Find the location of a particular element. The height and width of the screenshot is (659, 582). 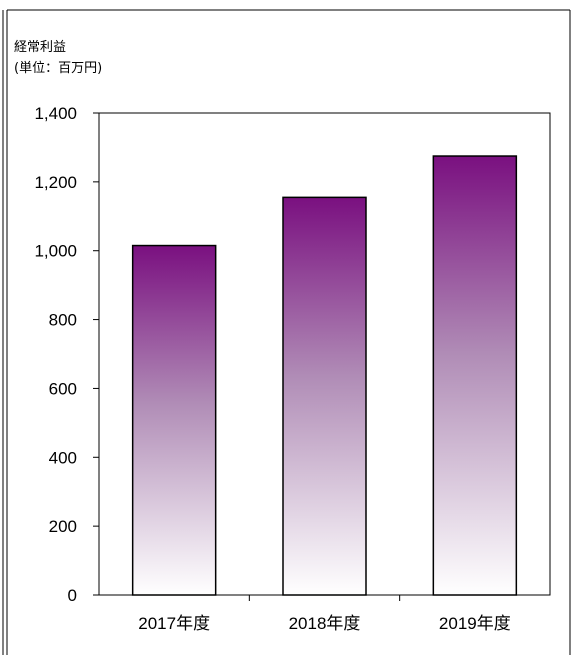

y-axis-label-line-1: 経常利益 is located at coordinates (40, 47).